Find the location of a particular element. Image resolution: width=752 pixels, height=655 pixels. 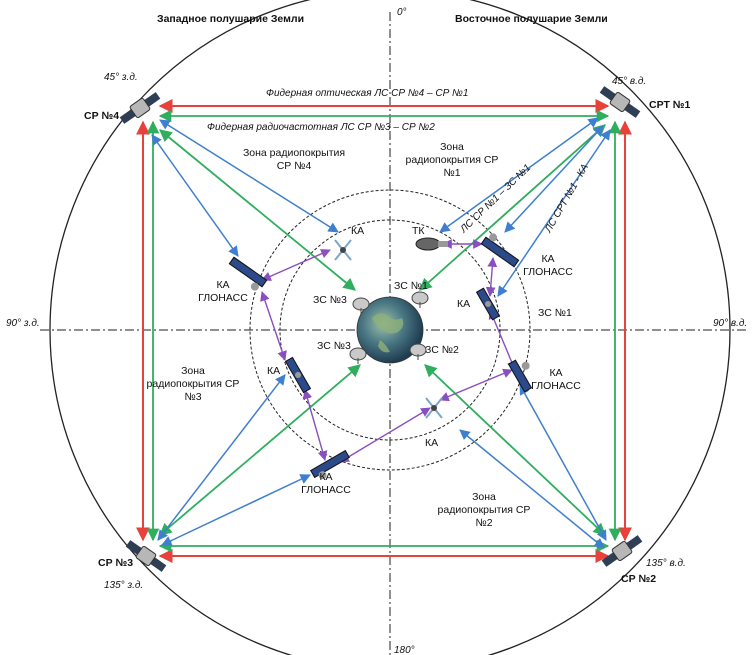

glonass-sw-line1: КА is located at coordinates (325, 477).